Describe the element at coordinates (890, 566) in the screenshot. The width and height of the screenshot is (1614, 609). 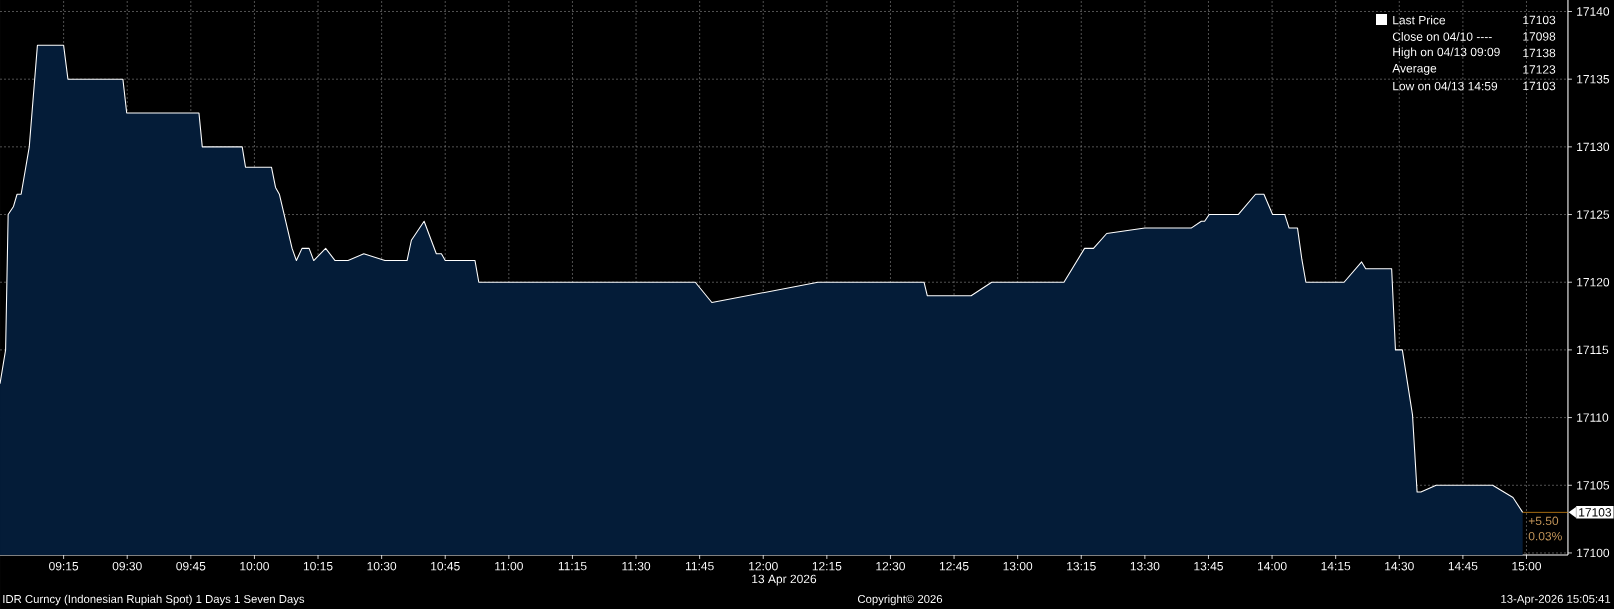
I see `x-tick-label: 12:30` at that location.